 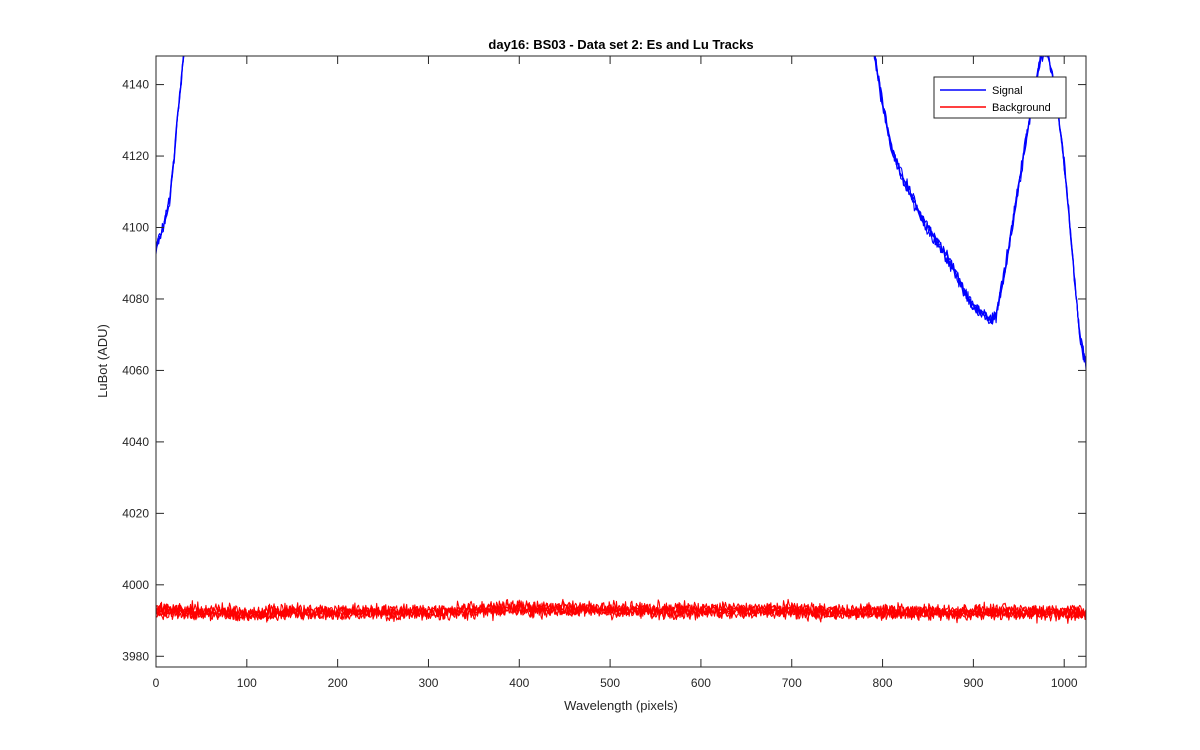 What do you see at coordinates (247, 683) in the screenshot?
I see `x-tick-label: 100` at bounding box center [247, 683].